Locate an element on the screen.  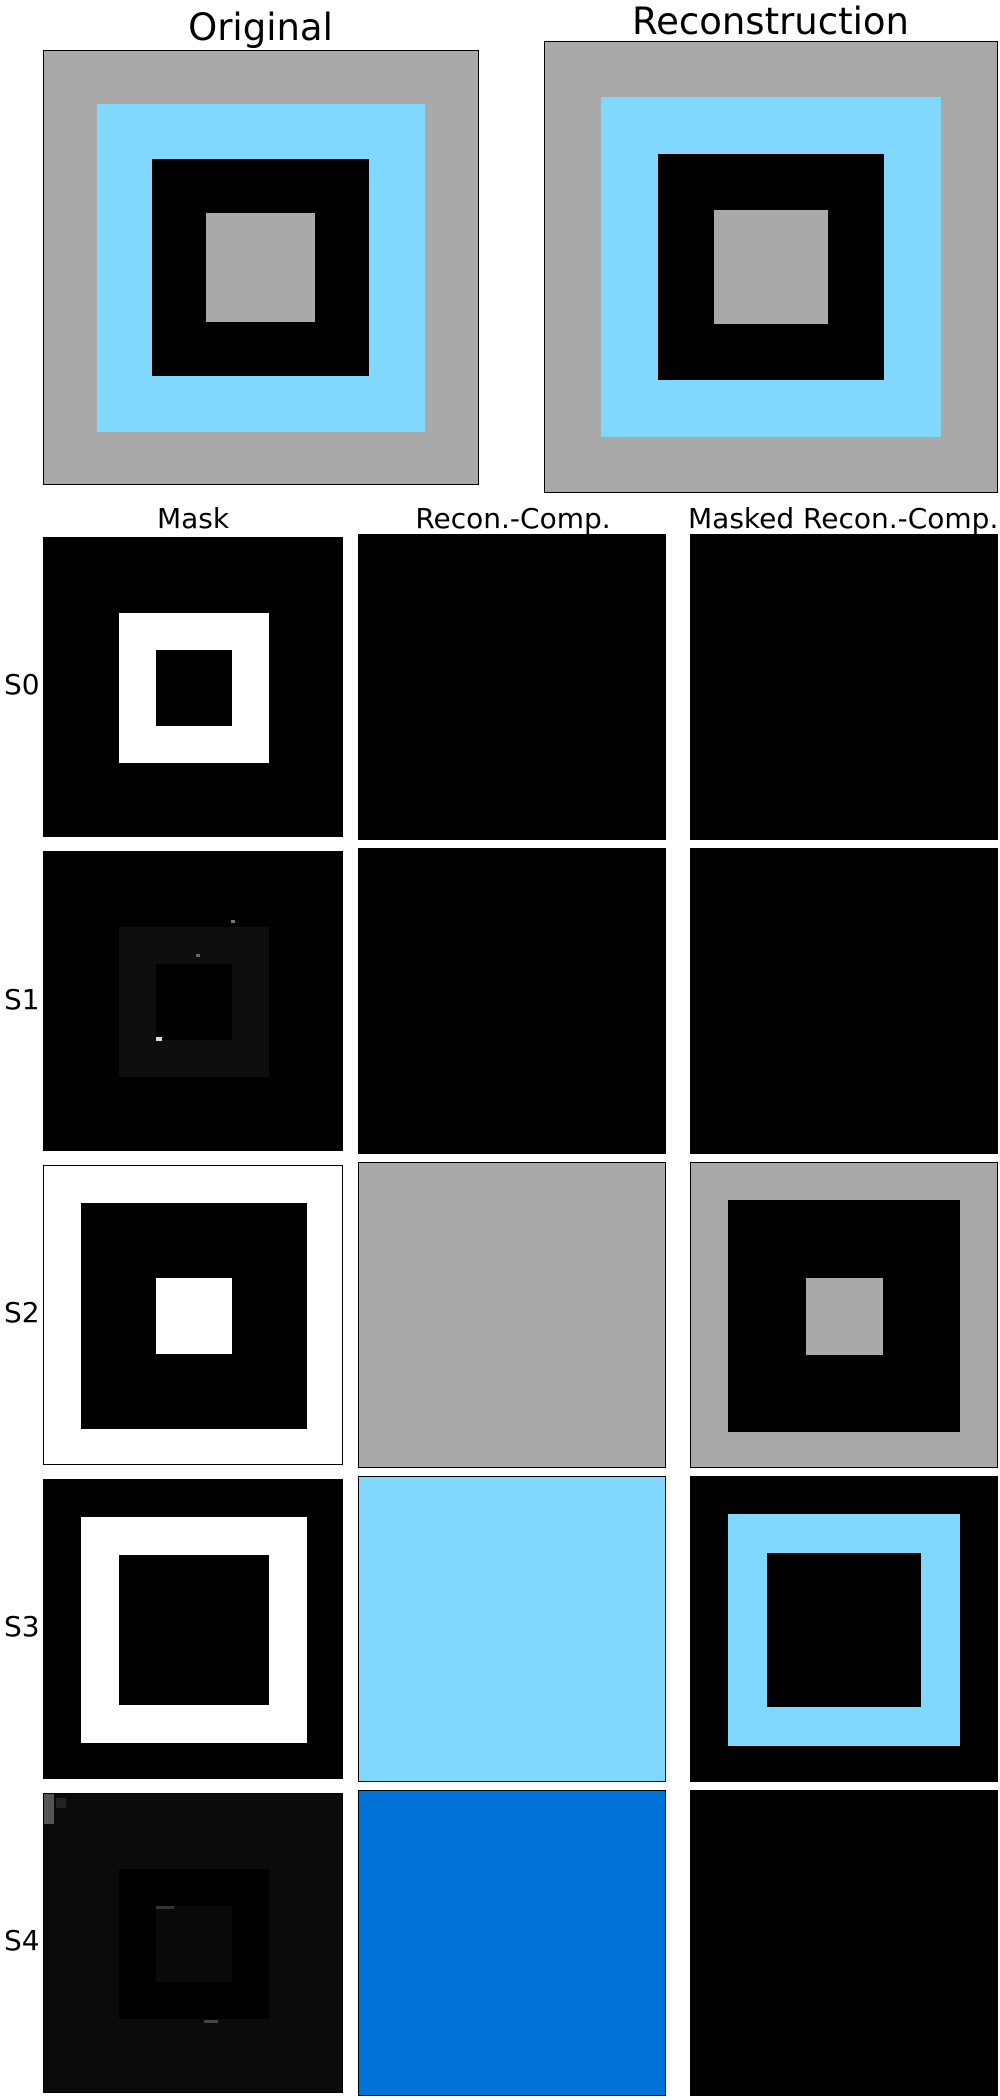
reconstruction-image is located at coordinates (771, 267).